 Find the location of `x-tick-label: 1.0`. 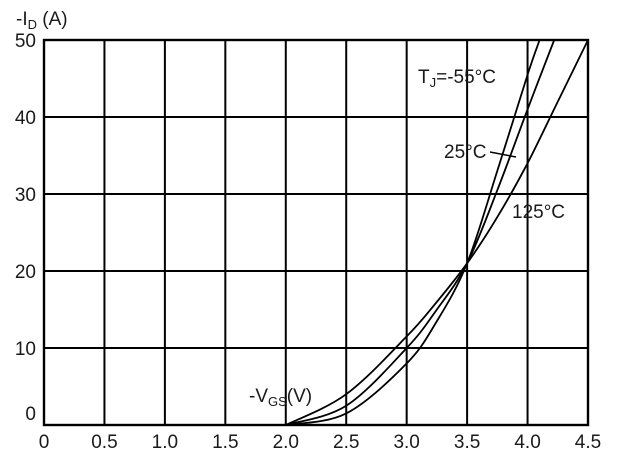

x-tick-label: 1.0 is located at coordinates (165, 442).